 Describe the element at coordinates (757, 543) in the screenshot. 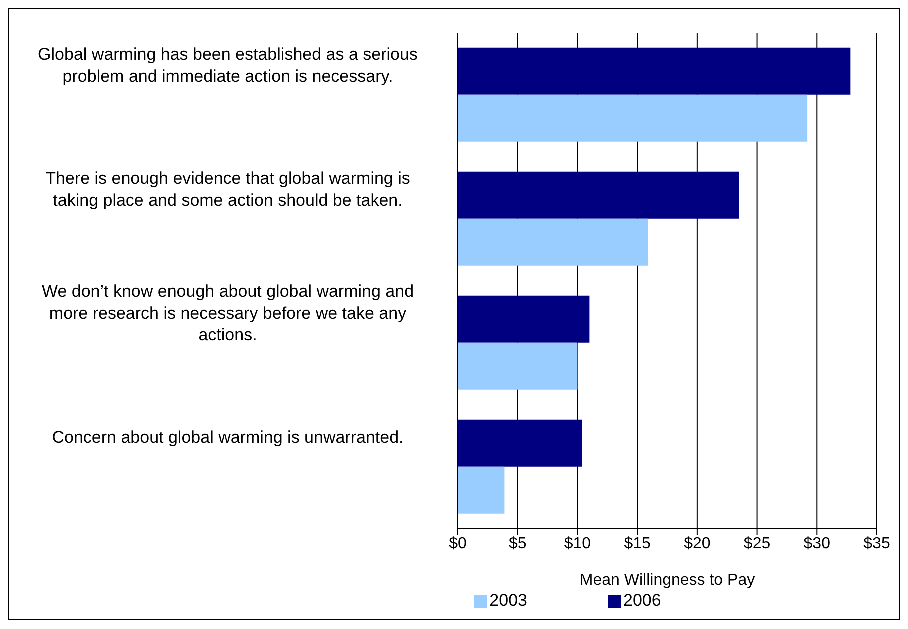

I see `x-tick-label: $25` at that location.